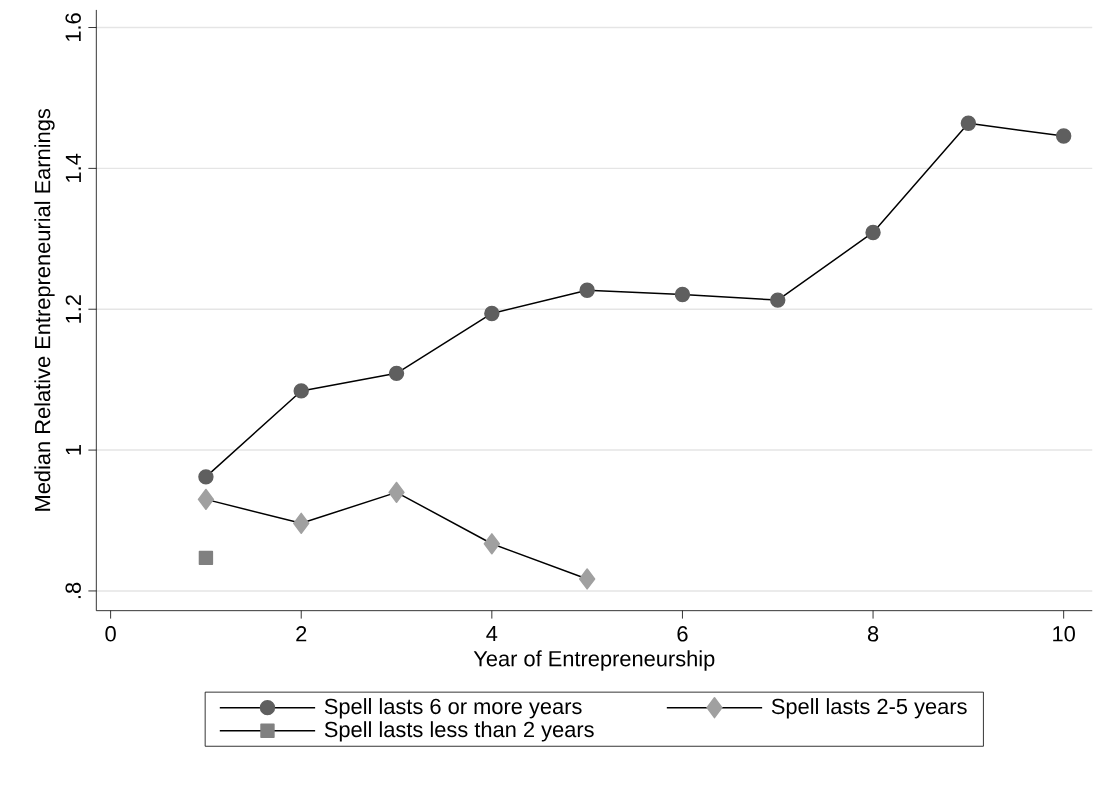  Describe the element at coordinates (73, 309) in the screenshot. I see `y-tick-label: 1.2` at that location.